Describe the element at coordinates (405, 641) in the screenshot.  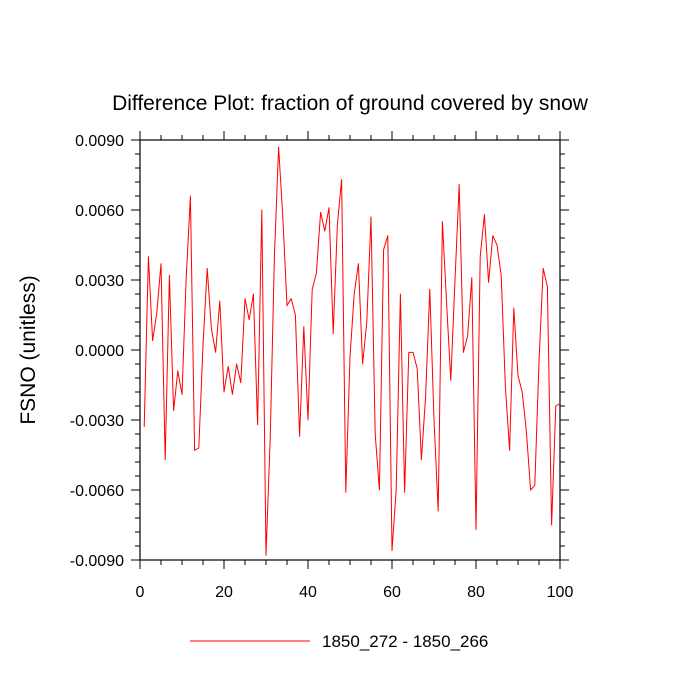
I see `legend-label: 1850_272 - 1850_266` at that location.